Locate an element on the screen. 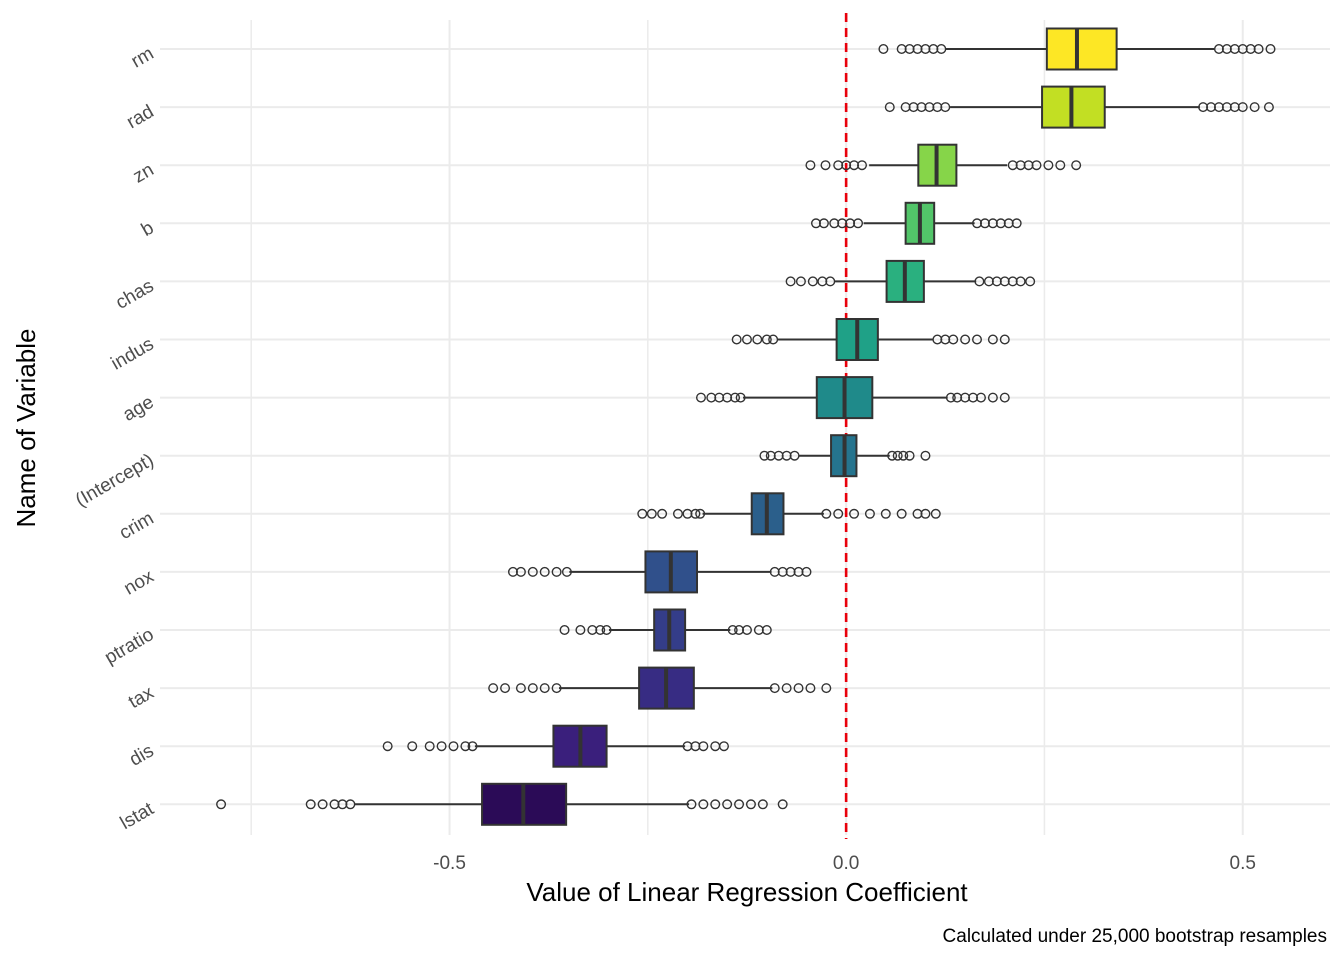  boxplot-dis is located at coordinates (555, 746).